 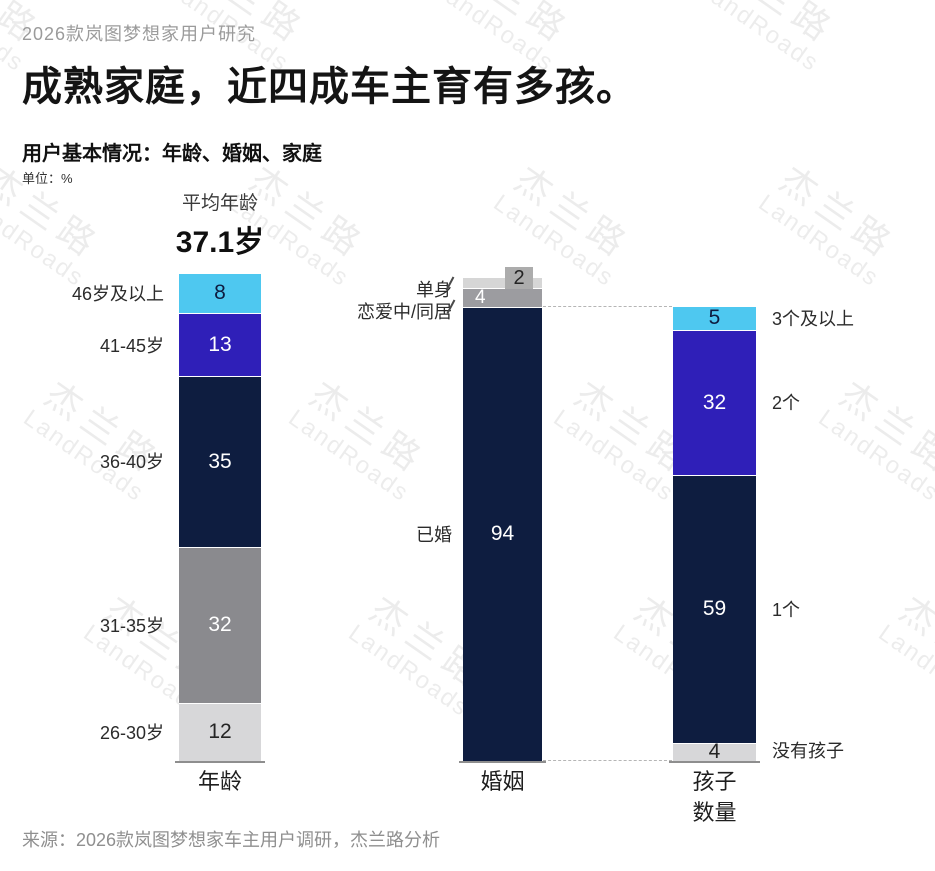 What do you see at coordinates (714, 762) in the screenshot?
I see `children-baseline` at bounding box center [714, 762].